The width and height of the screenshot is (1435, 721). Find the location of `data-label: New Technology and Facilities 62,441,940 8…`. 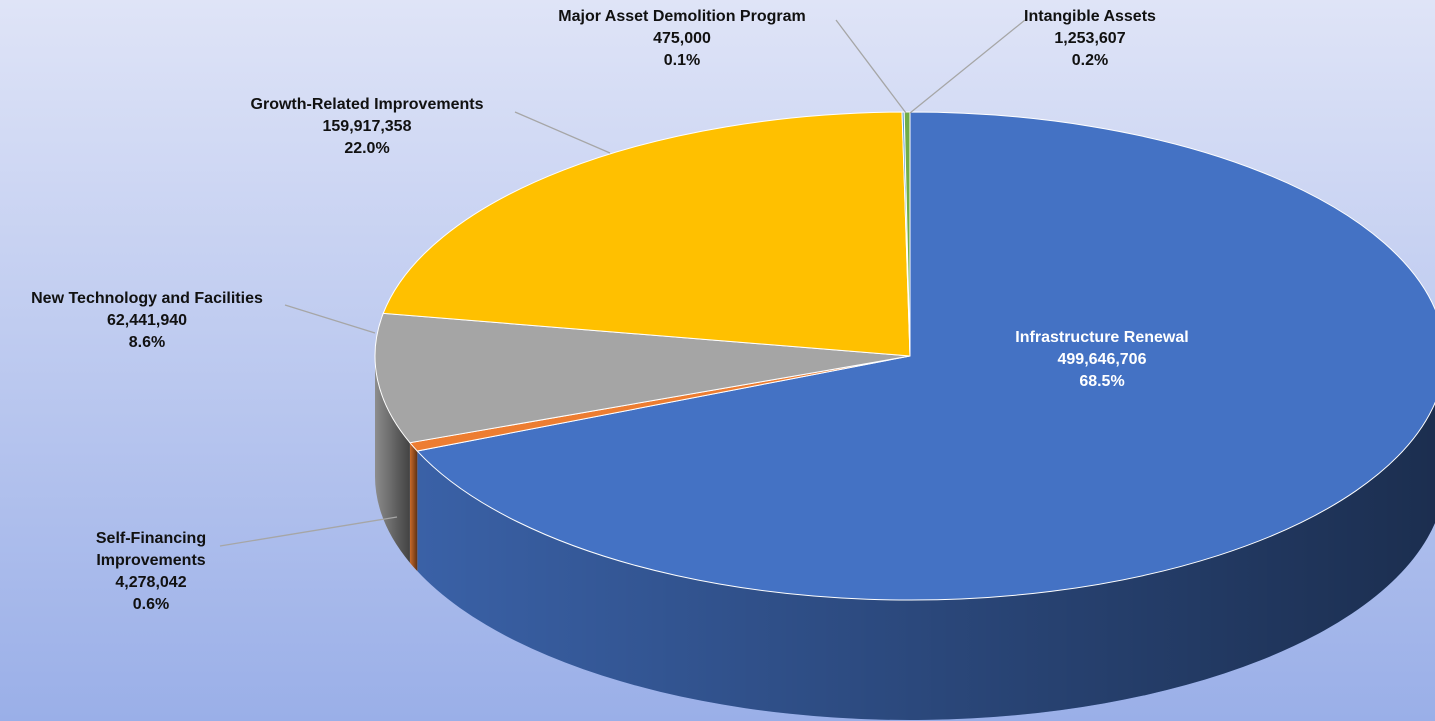

data-label: New Technology and Facilities 62,441,940 8… is located at coordinates (148, 321).